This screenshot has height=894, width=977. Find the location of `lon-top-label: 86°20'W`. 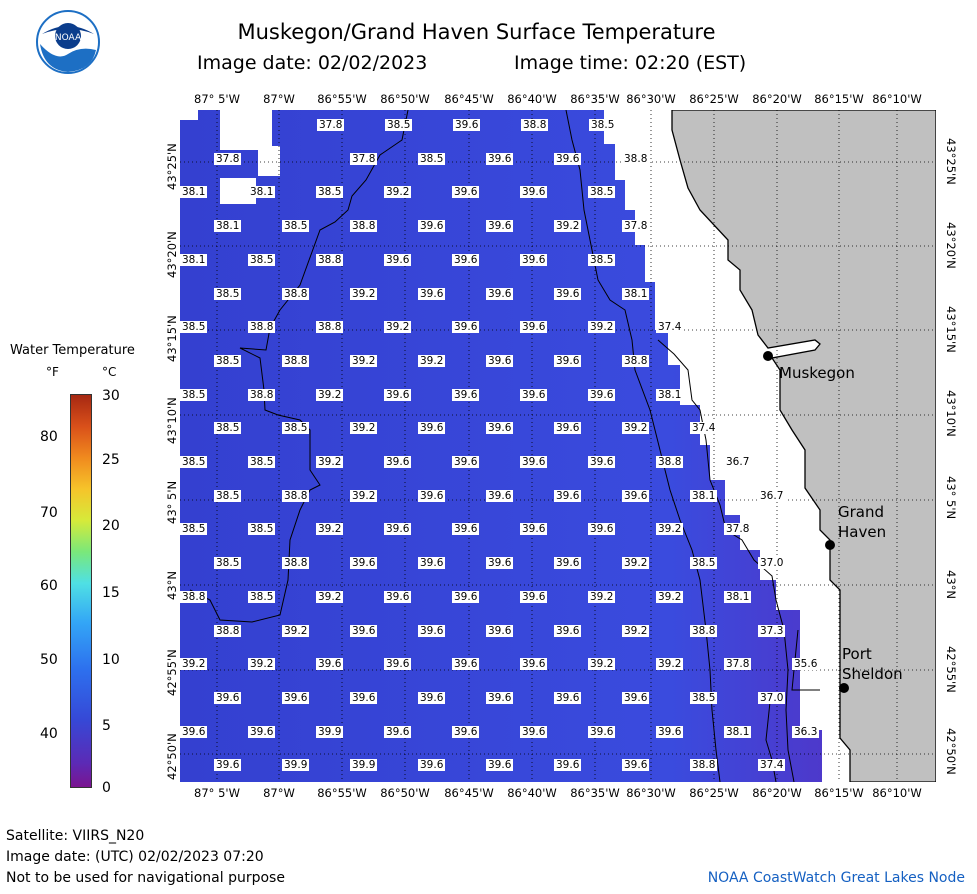

lon-top-label: 86°20'W is located at coordinates (777, 99).